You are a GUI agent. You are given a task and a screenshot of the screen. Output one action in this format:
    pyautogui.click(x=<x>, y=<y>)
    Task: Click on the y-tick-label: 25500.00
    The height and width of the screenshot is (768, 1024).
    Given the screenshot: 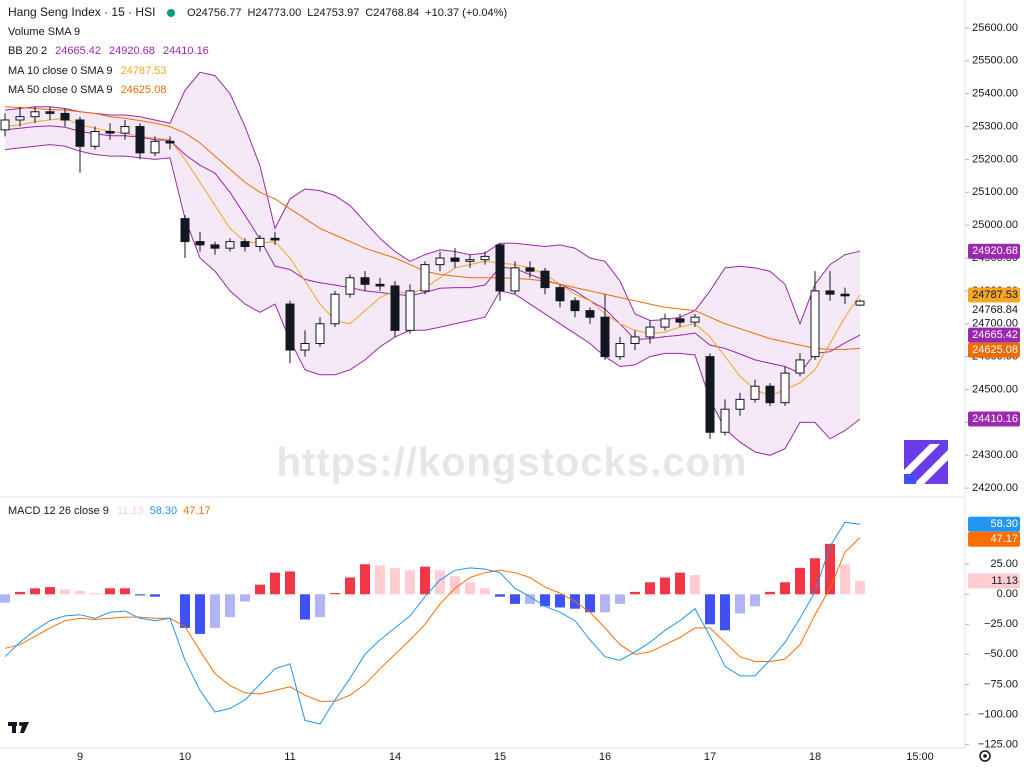 What is the action you would take?
    pyautogui.click(x=995, y=61)
    